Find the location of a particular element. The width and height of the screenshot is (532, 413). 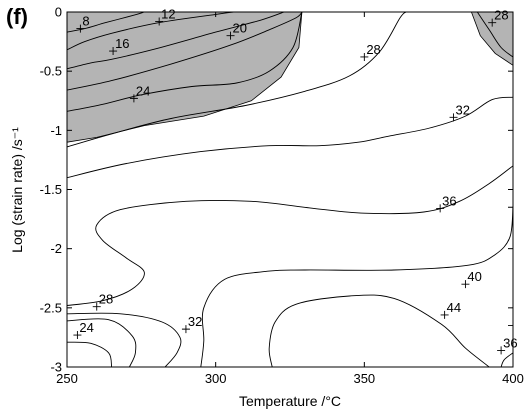

x-tick-label: 350 is located at coordinates (364, 378).